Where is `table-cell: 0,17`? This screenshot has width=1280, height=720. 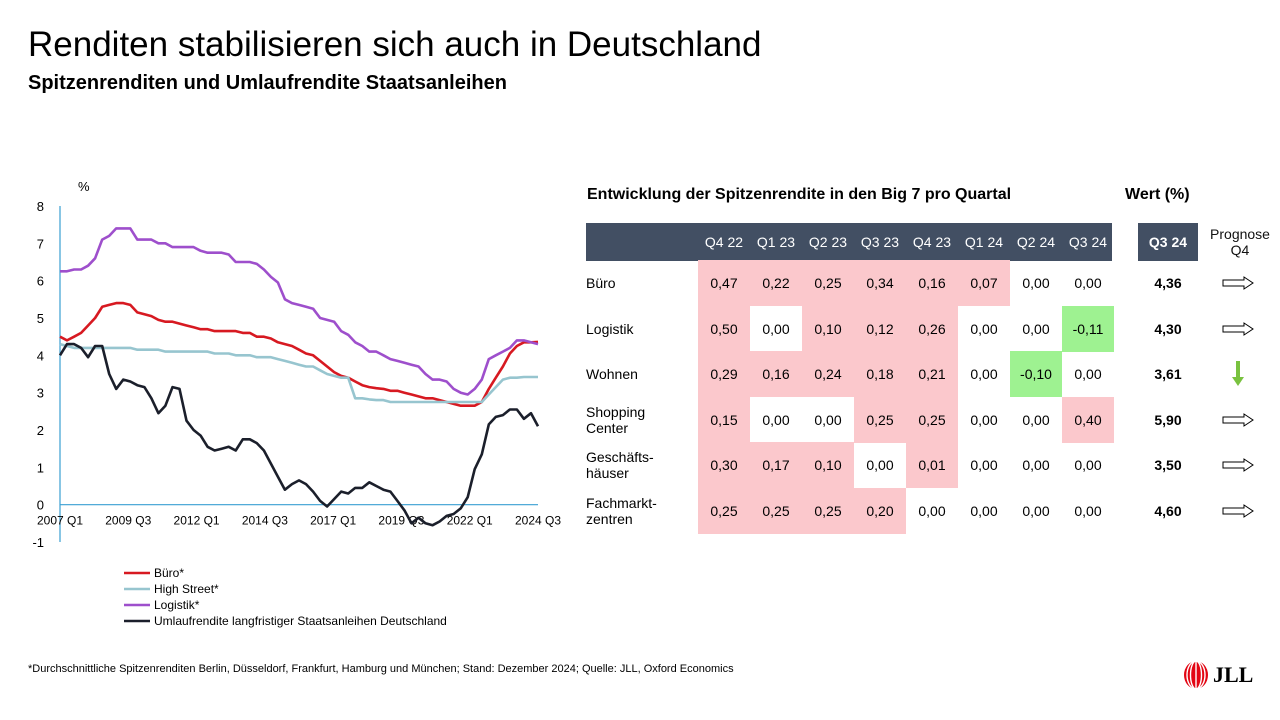 table-cell: 0,17 is located at coordinates (776, 465).